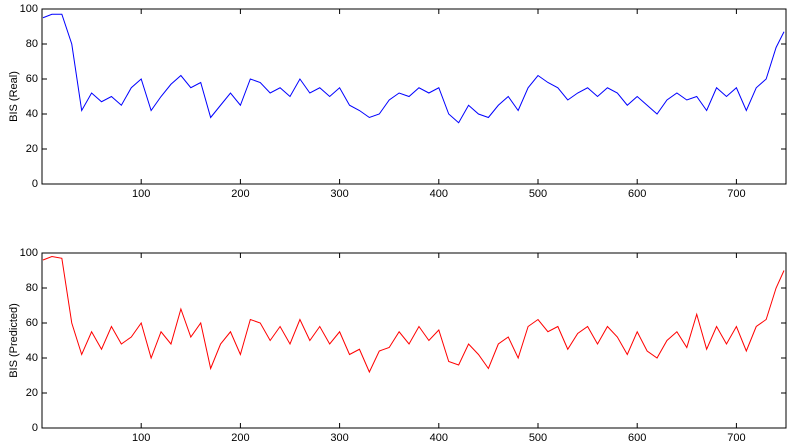 The height and width of the screenshot is (444, 793). What do you see at coordinates (14, 96) in the screenshot?
I see `y-axis-label: BIS (Real)` at bounding box center [14, 96].